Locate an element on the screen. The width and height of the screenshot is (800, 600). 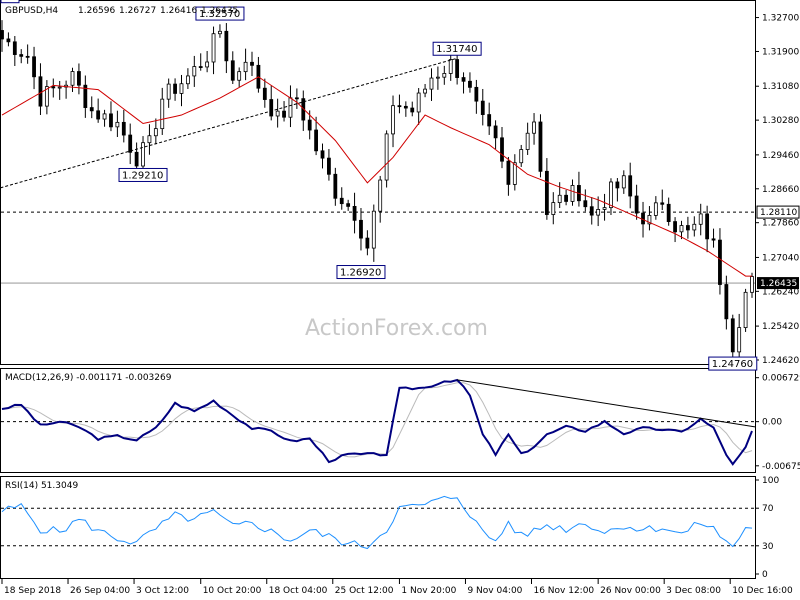
price-tick-label: 1.25420 is located at coordinates (780, 327).